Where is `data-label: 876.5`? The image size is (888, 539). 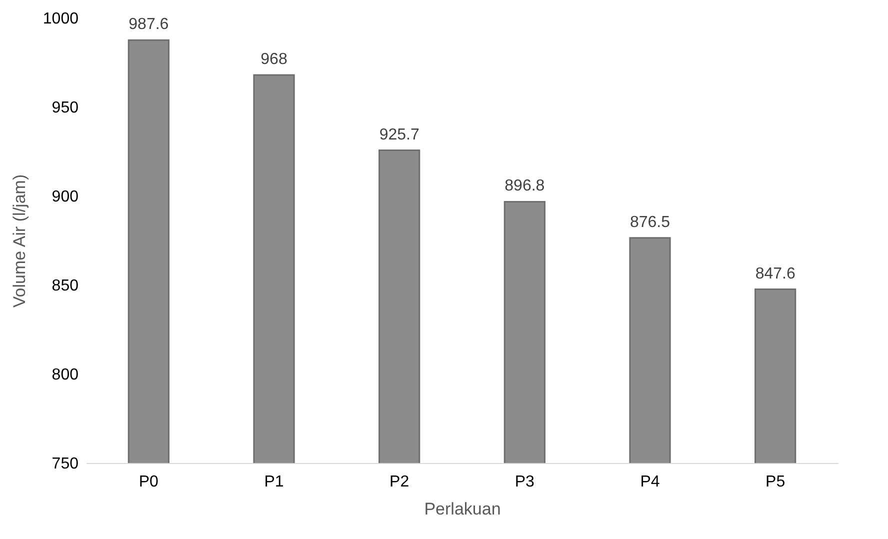
data-label: 876.5 is located at coordinates (650, 222).